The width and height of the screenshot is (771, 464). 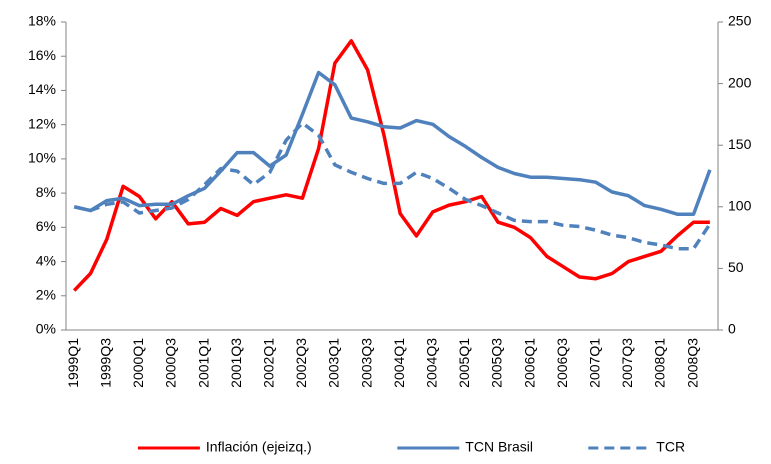 I want to click on y-tick-label: 0%, so click(x=46, y=329).